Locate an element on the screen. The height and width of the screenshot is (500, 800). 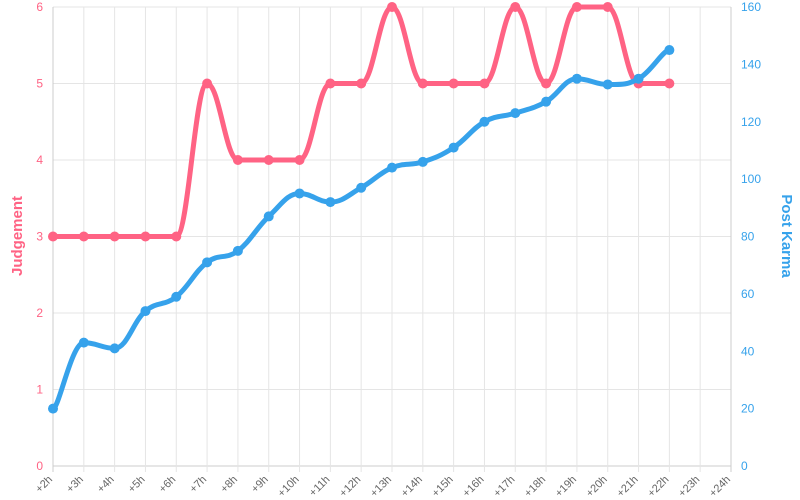
x-tick-label: +4h is located at coordinates (106, 485).